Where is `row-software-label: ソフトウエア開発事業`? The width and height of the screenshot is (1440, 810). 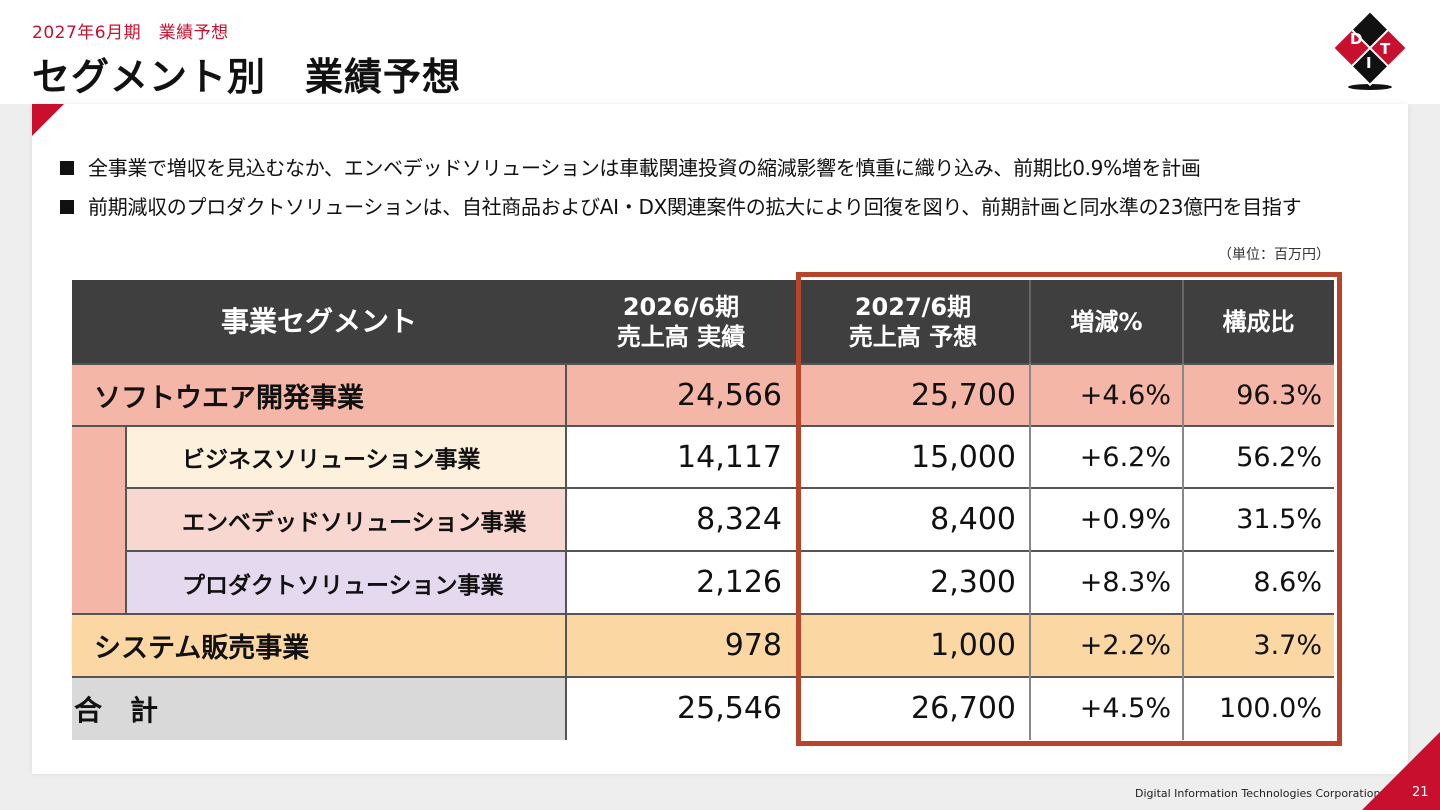
row-software-label: ソフトウエア開発事業 is located at coordinates (319, 395).